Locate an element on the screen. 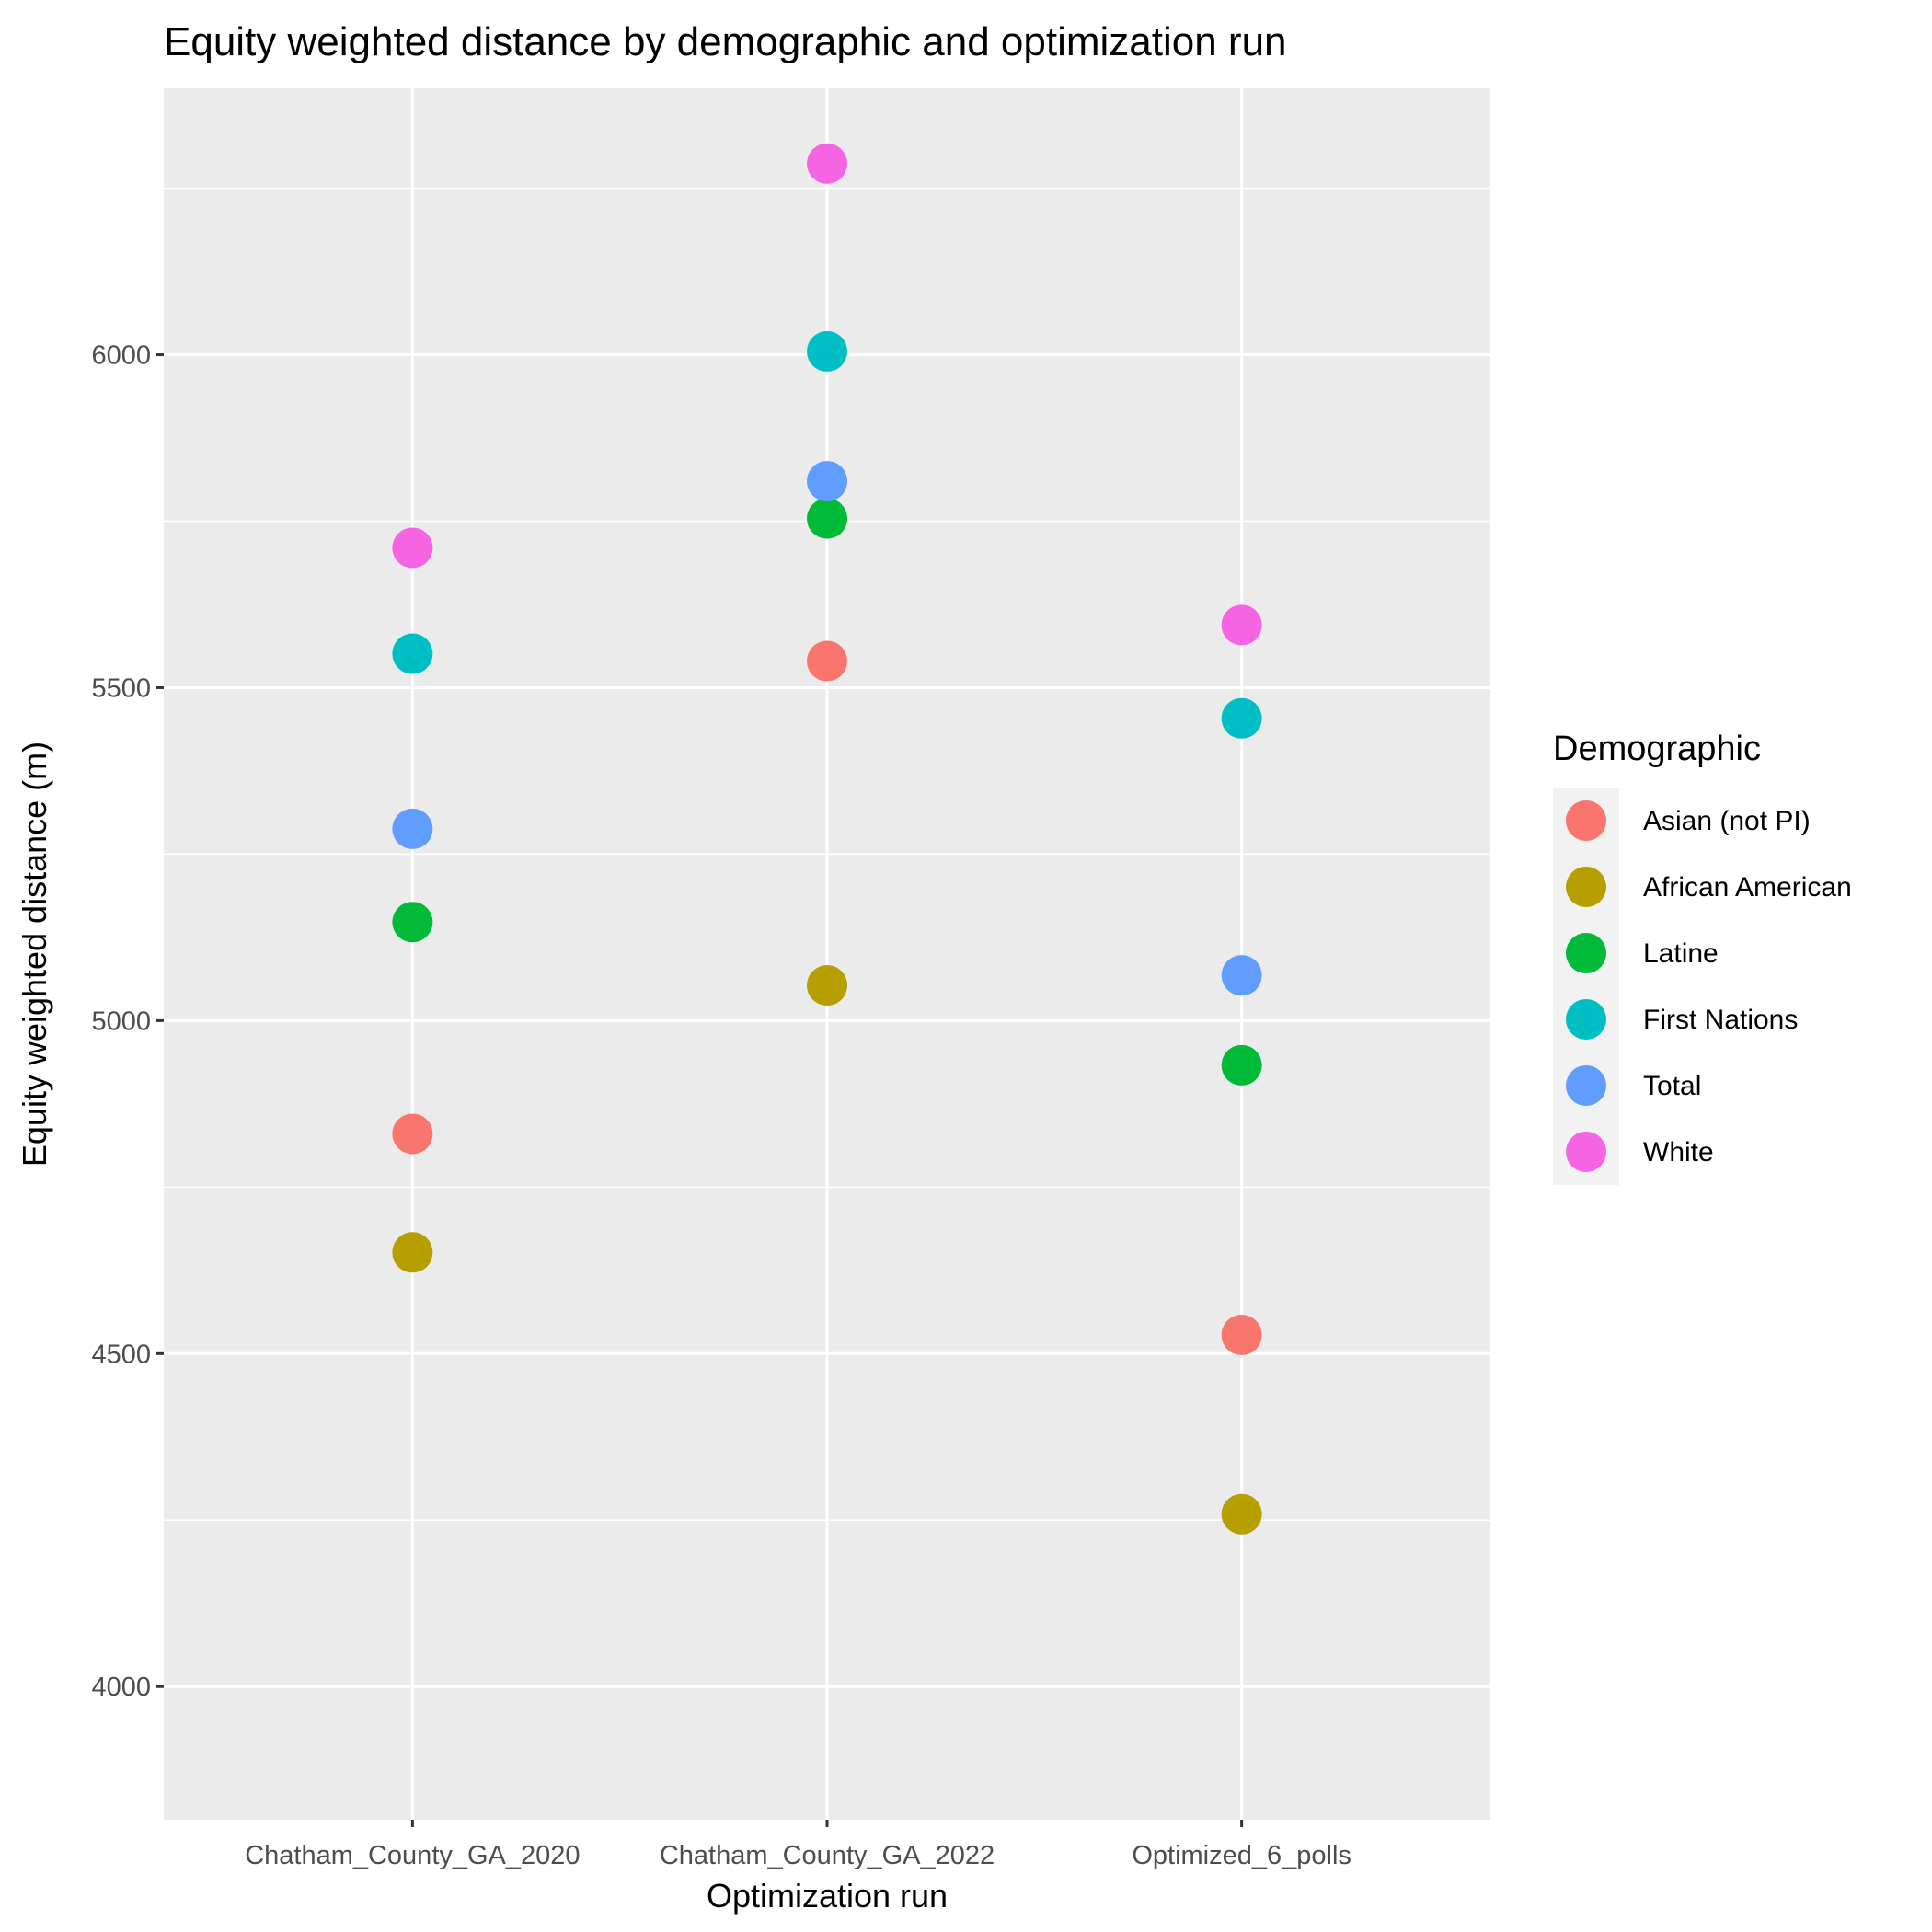  legend-label: Total is located at coordinates (1672, 1086).